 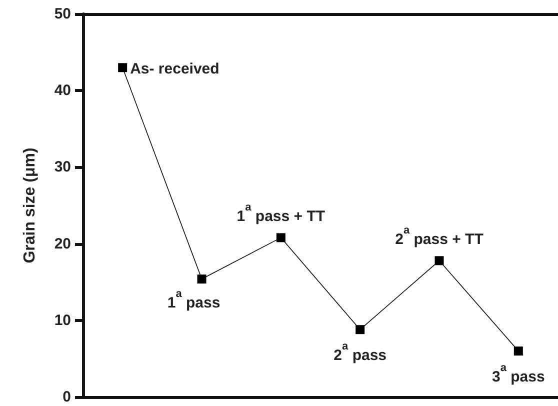 What do you see at coordinates (62, 320) in the screenshot?
I see `y-tick-label: 10` at bounding box center [62, 320].